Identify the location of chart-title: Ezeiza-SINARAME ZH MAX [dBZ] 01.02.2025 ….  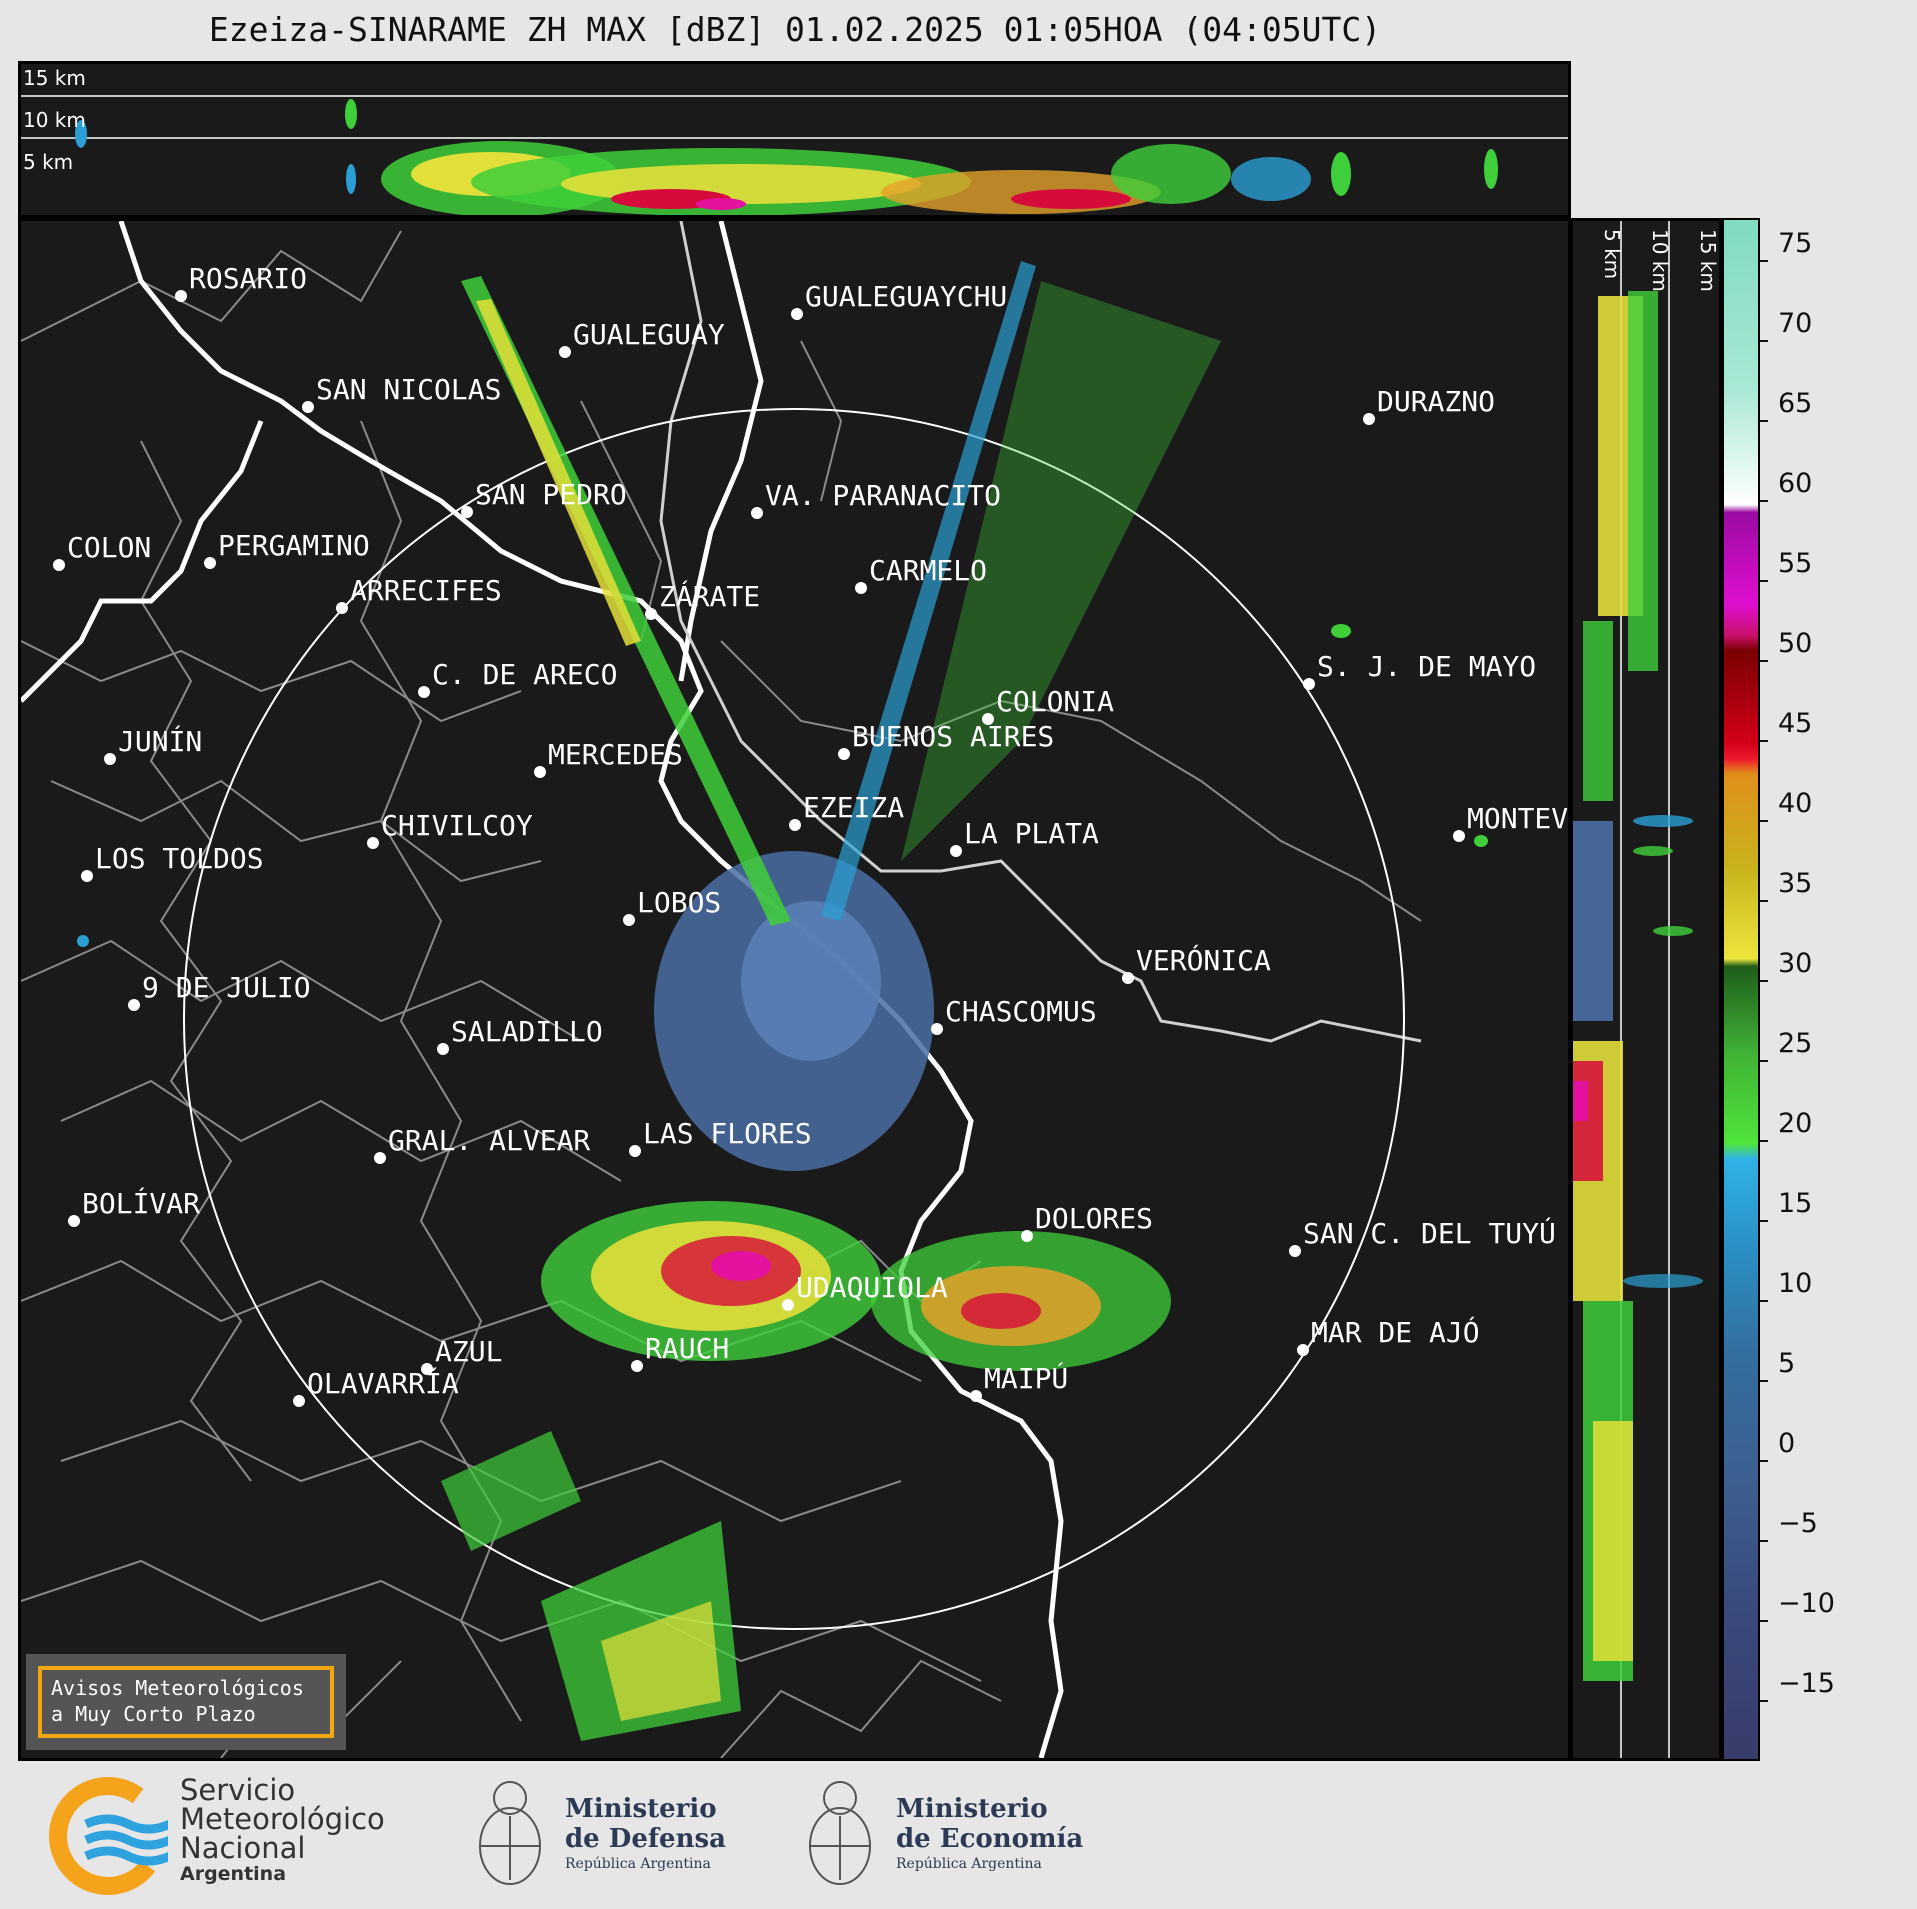
(795, 29).